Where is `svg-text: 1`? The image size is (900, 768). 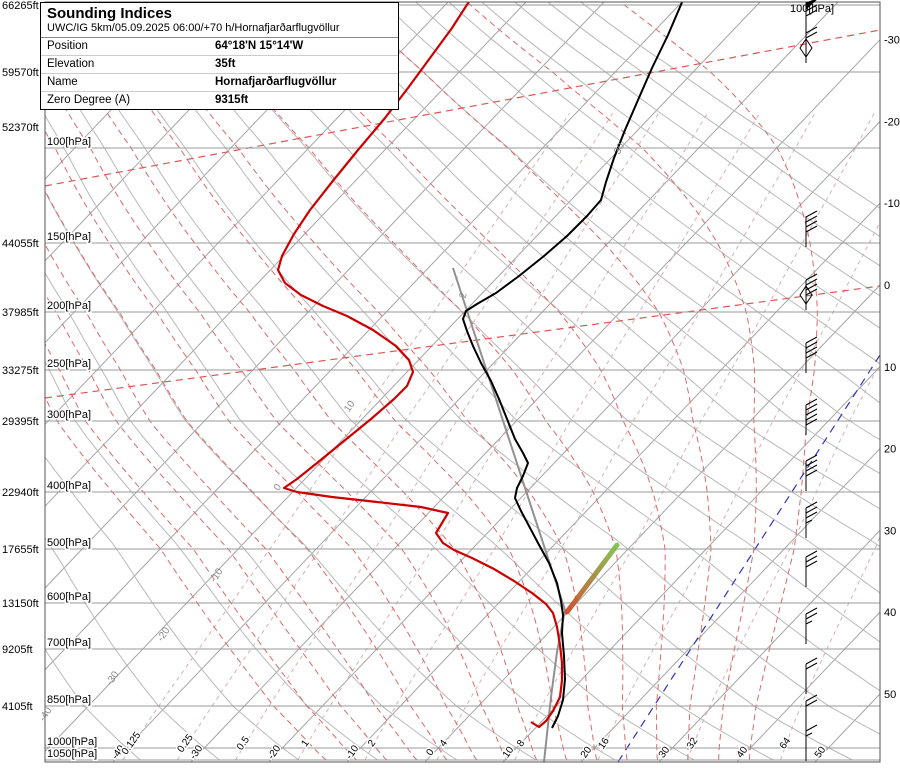 svg-text: 1 is located at coordinates (305, 743).